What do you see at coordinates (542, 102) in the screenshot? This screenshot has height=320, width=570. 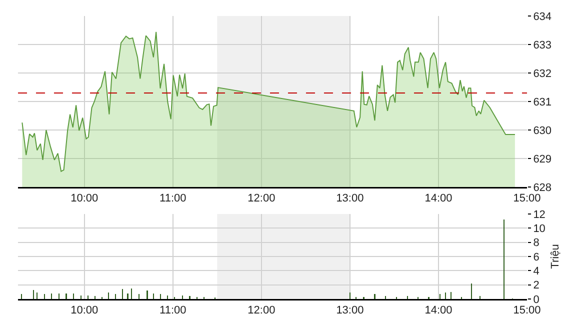 I see `y-tick-label: 631` at bounding box center [542, 102].